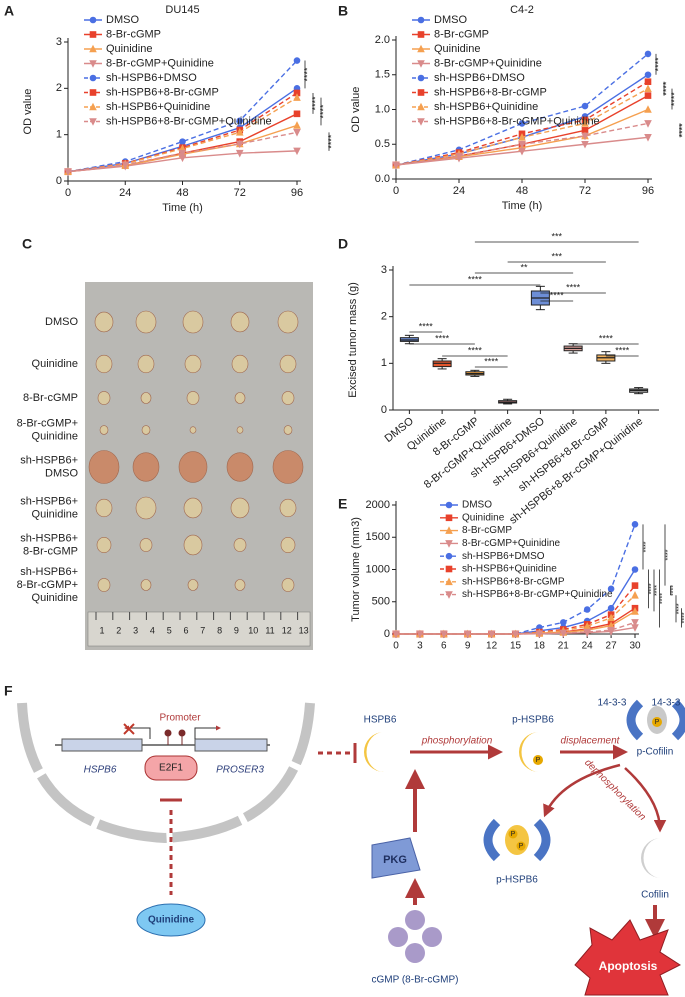  I want to click on y-tick-label: 0, so click(387, 634).